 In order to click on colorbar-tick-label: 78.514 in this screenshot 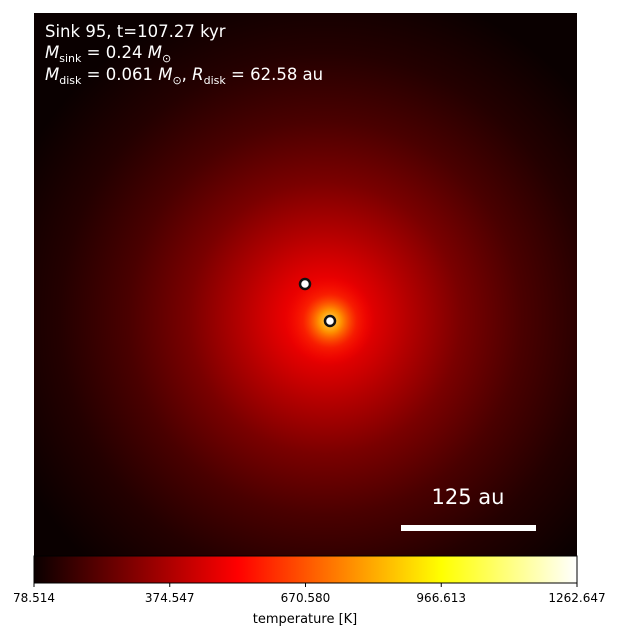, I will do `click(34, 598)`.